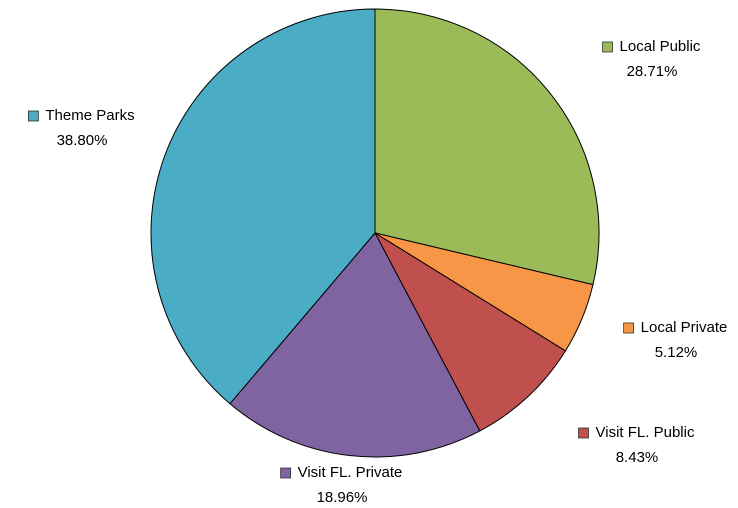 Image resolution: width=738 pixels, height=508 pixels. What do you see at coordinates (342, 497) in the screenshot?
I see `data-label: 18.96%` at bounding box center [342, 497].